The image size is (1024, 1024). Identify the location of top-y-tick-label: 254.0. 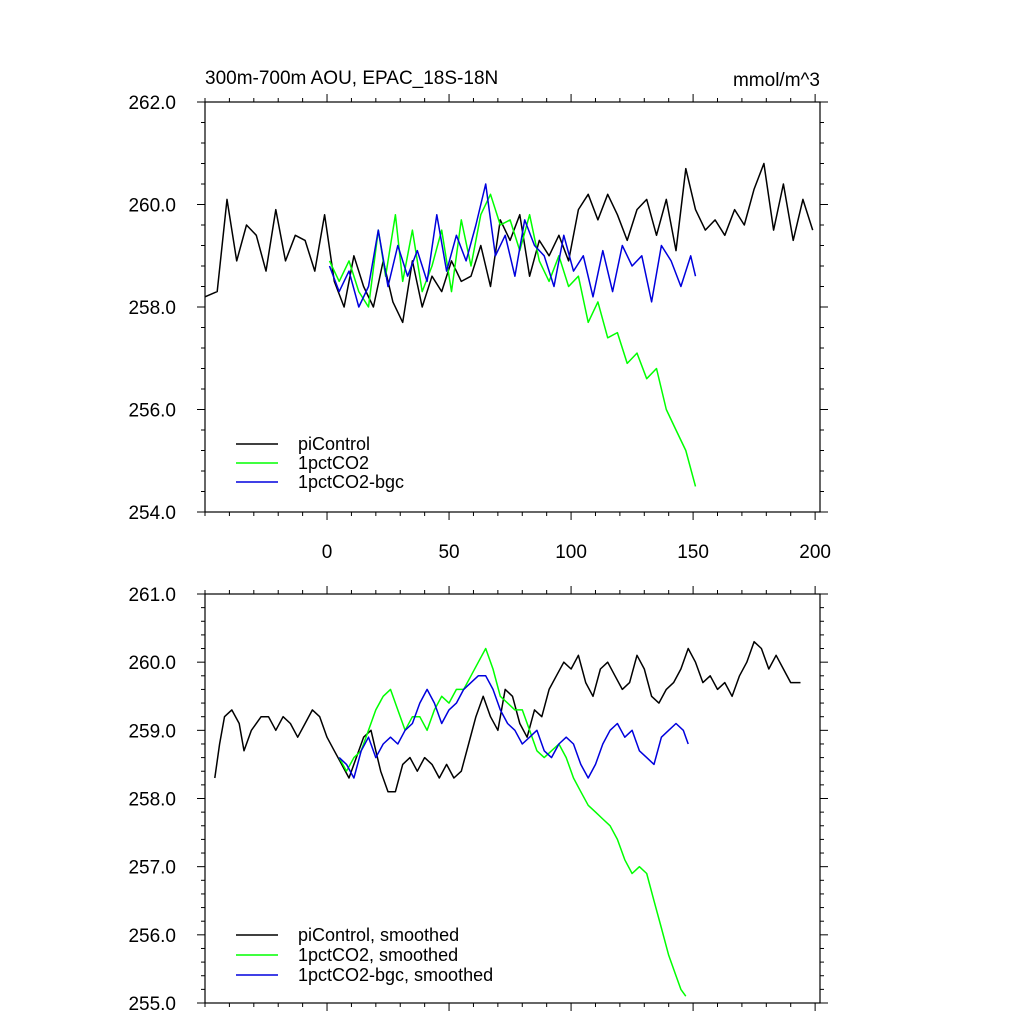
(152, 513).